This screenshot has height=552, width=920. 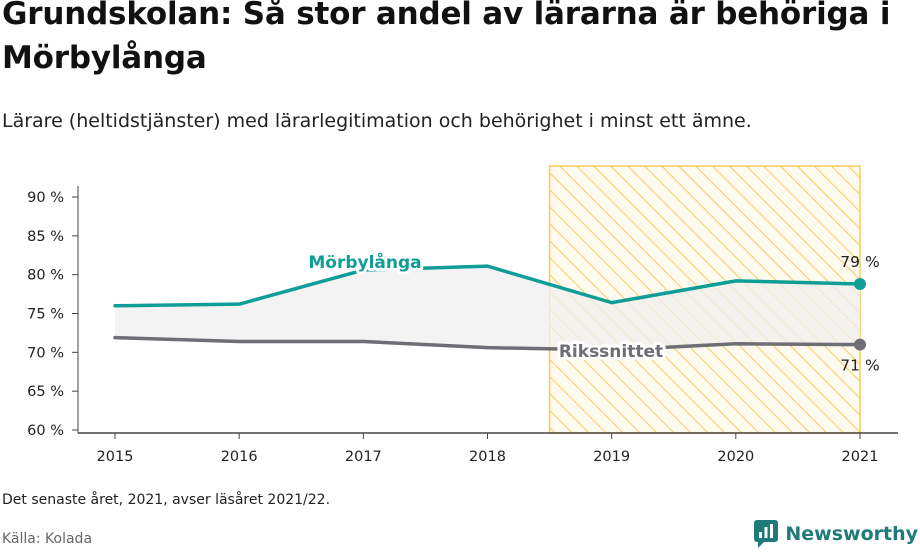 What do you see at coordinates (45, 392) in the screenshot?
I see `y-tick-label: 65 %` at bounding box center [45, 392].